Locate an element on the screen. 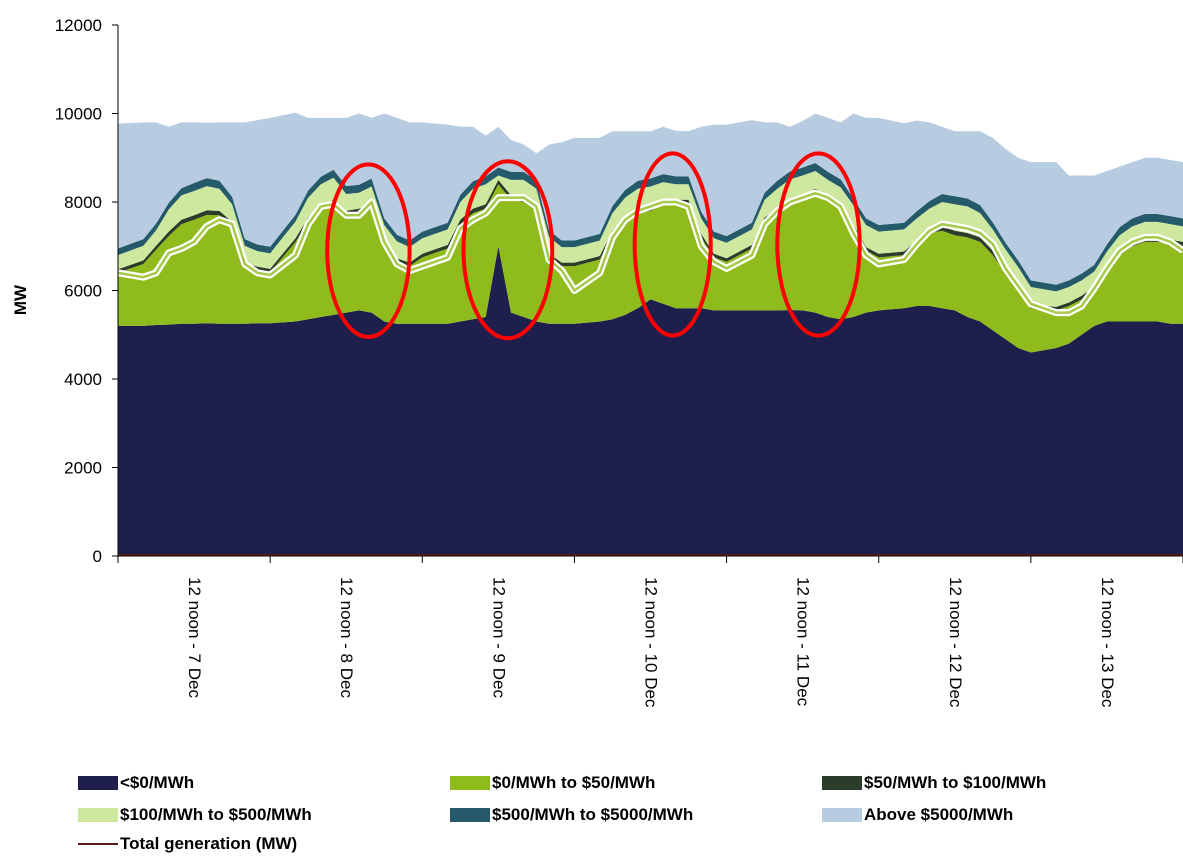 This screenshot has width=1183, height=859. y-tick-label: 6000 is located at coordinates (83, 291).